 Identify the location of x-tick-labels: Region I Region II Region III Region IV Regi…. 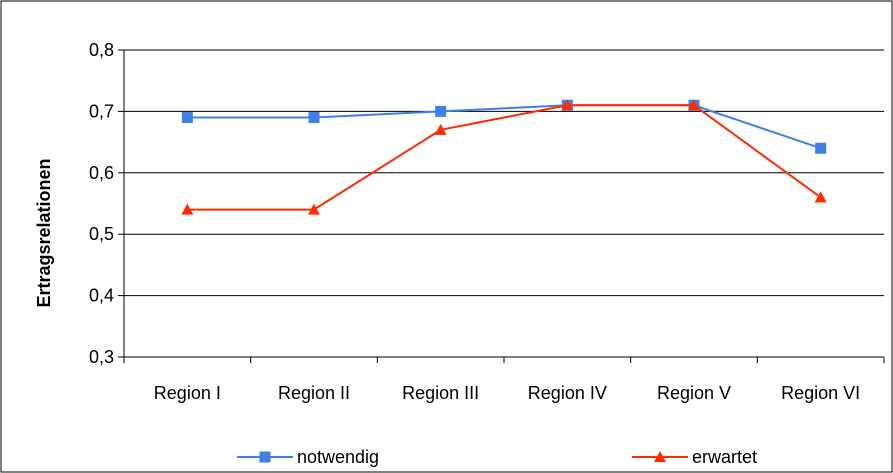
(507, 393).